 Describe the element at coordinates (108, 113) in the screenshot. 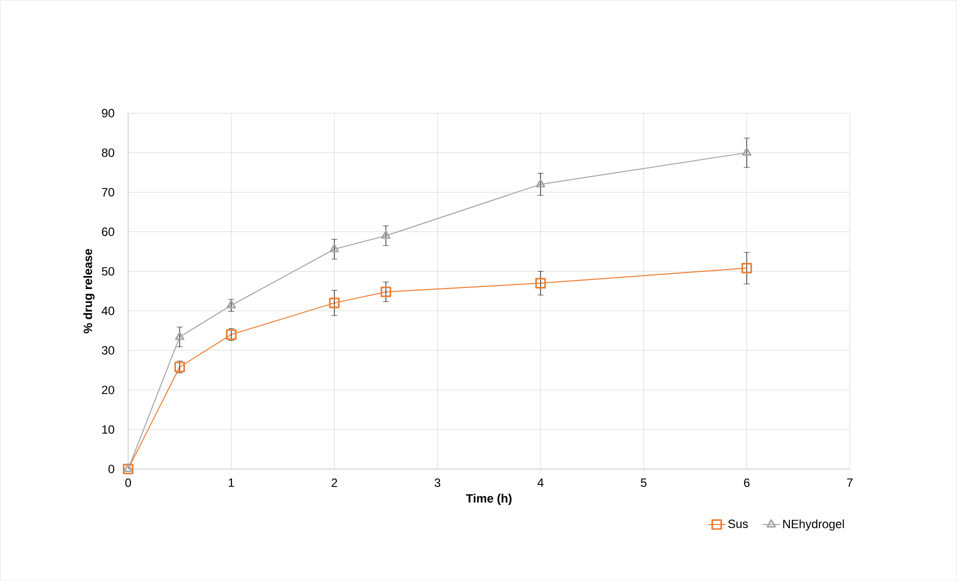

I see `y-tick-label: 90` at that location.